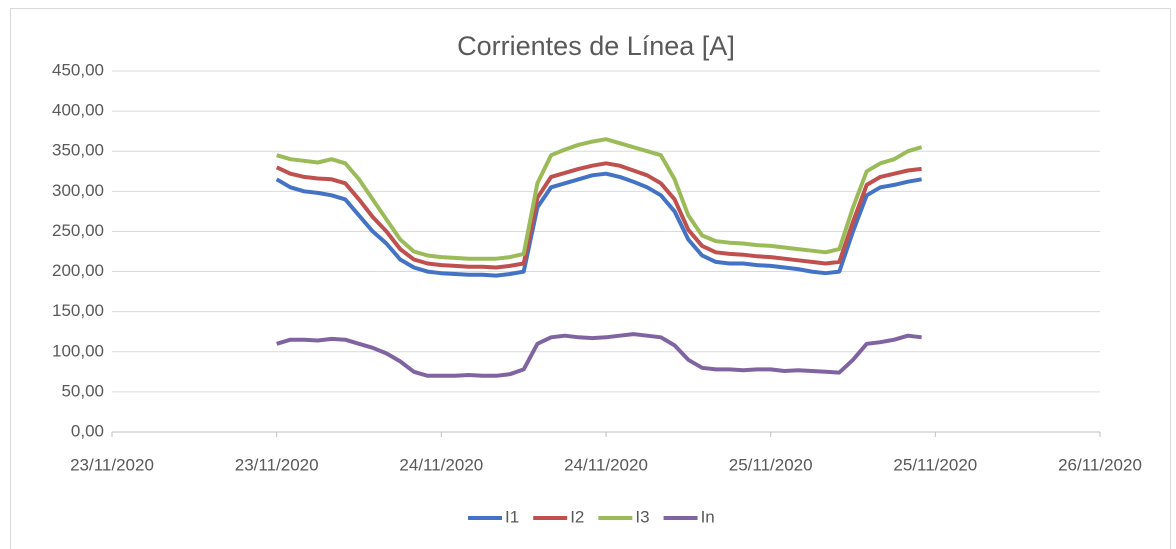 The image size is (1176, 549). What do you see at coordinates (78, 110) in the screenshot?
I see `y-tick-label: 400,00` at bounding box center [78, 110].